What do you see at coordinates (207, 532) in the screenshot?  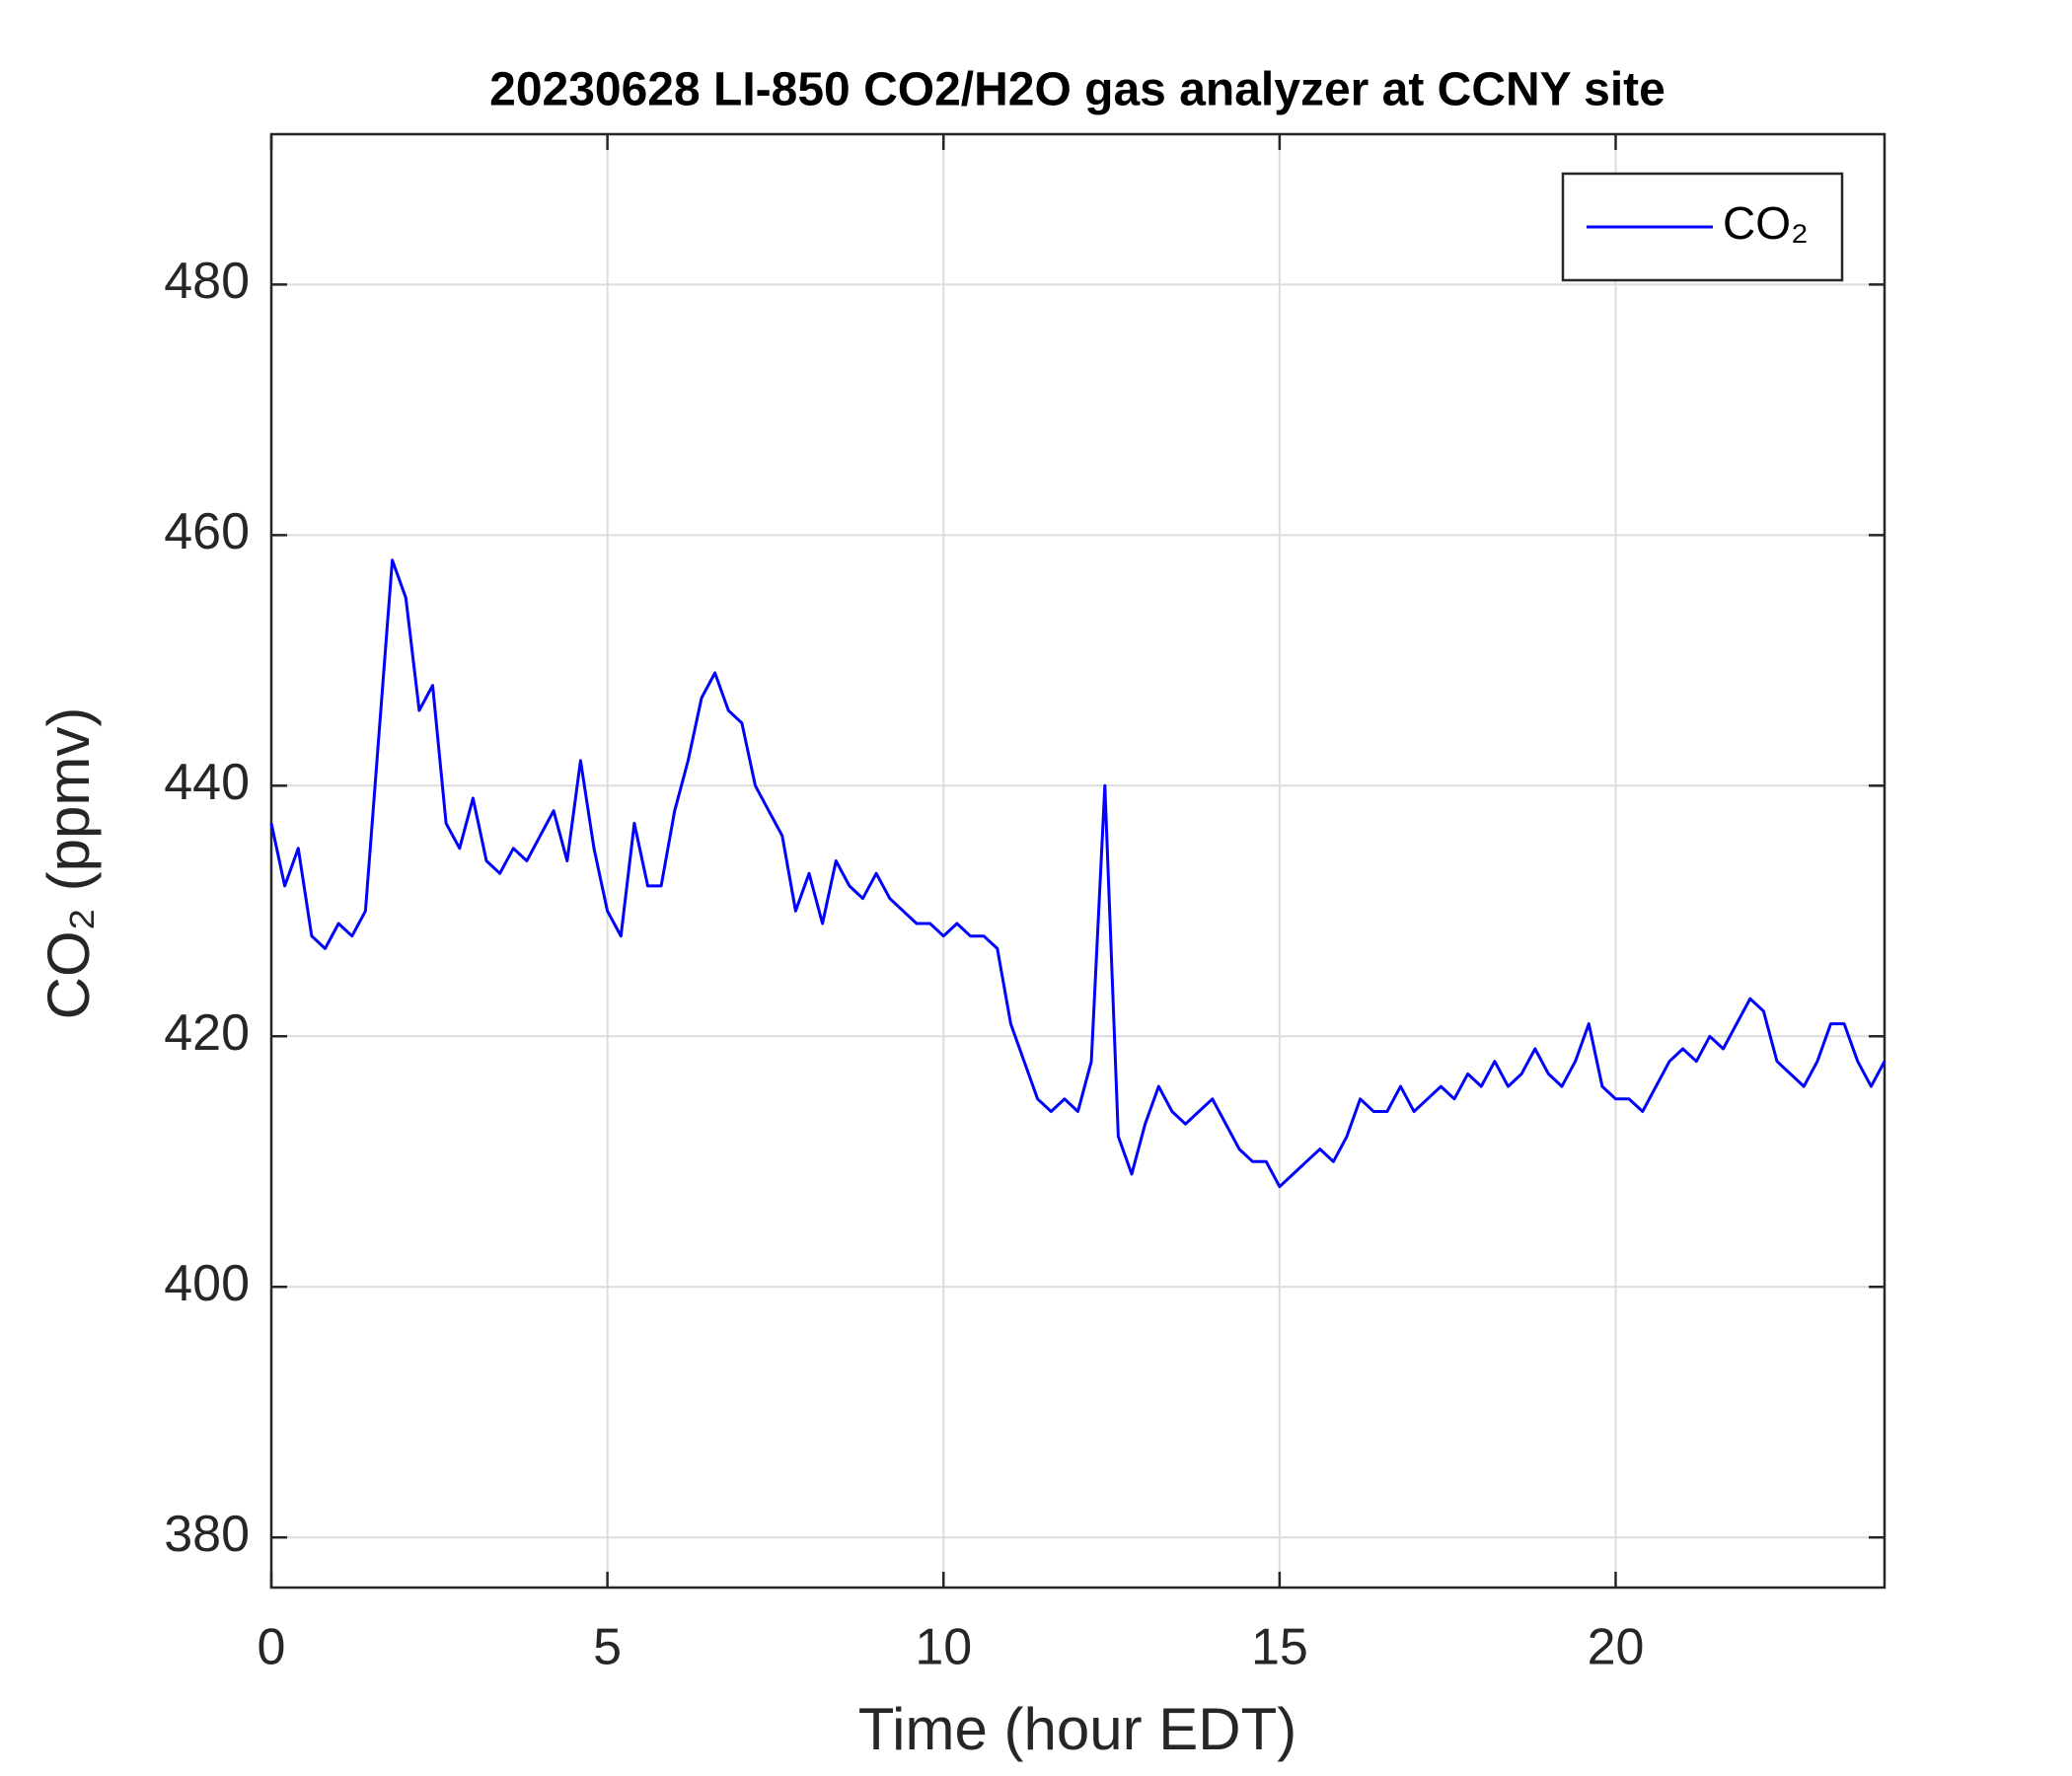 I see `y-tick-label: 460` at bounding box center [207, 532].